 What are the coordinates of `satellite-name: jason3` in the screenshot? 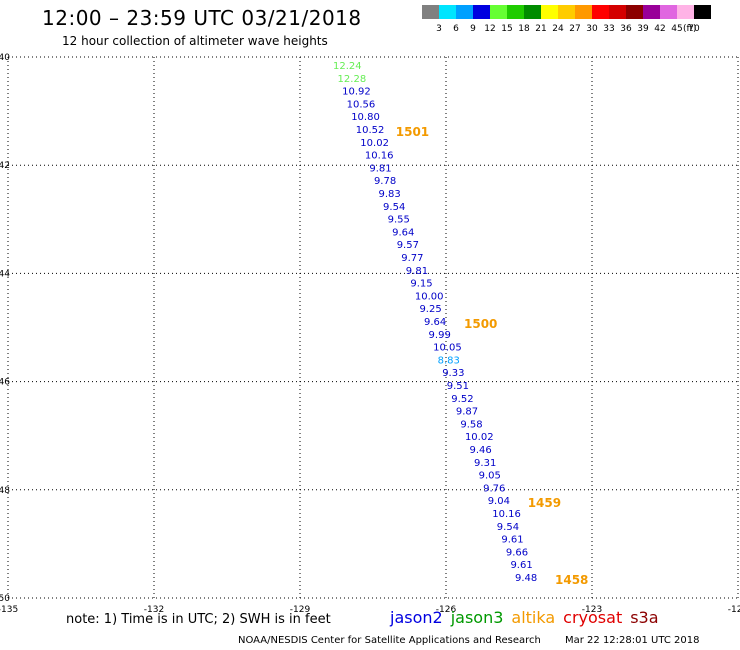 It's located at (477, 617).